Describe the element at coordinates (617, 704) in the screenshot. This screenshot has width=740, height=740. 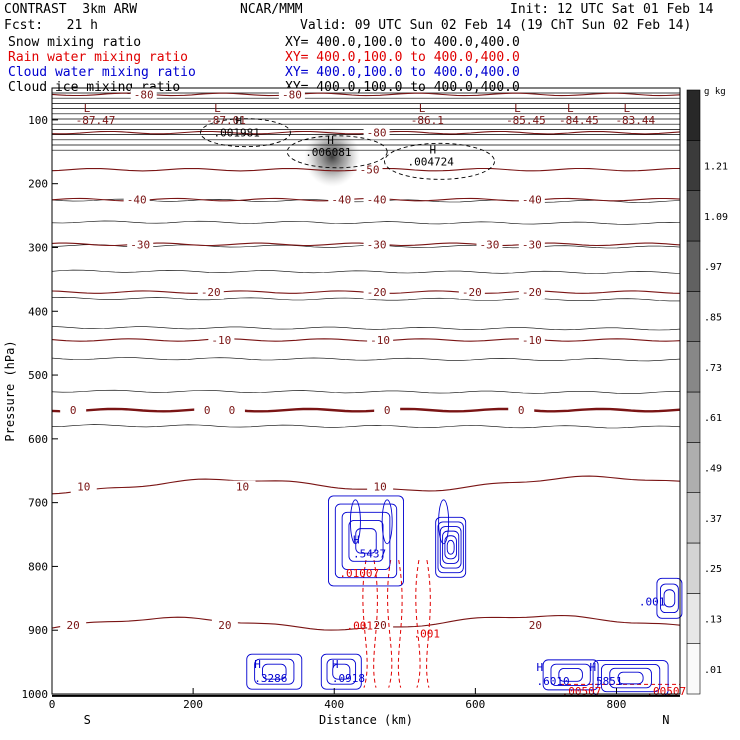
I see `x-tick-label: 800` at that location.